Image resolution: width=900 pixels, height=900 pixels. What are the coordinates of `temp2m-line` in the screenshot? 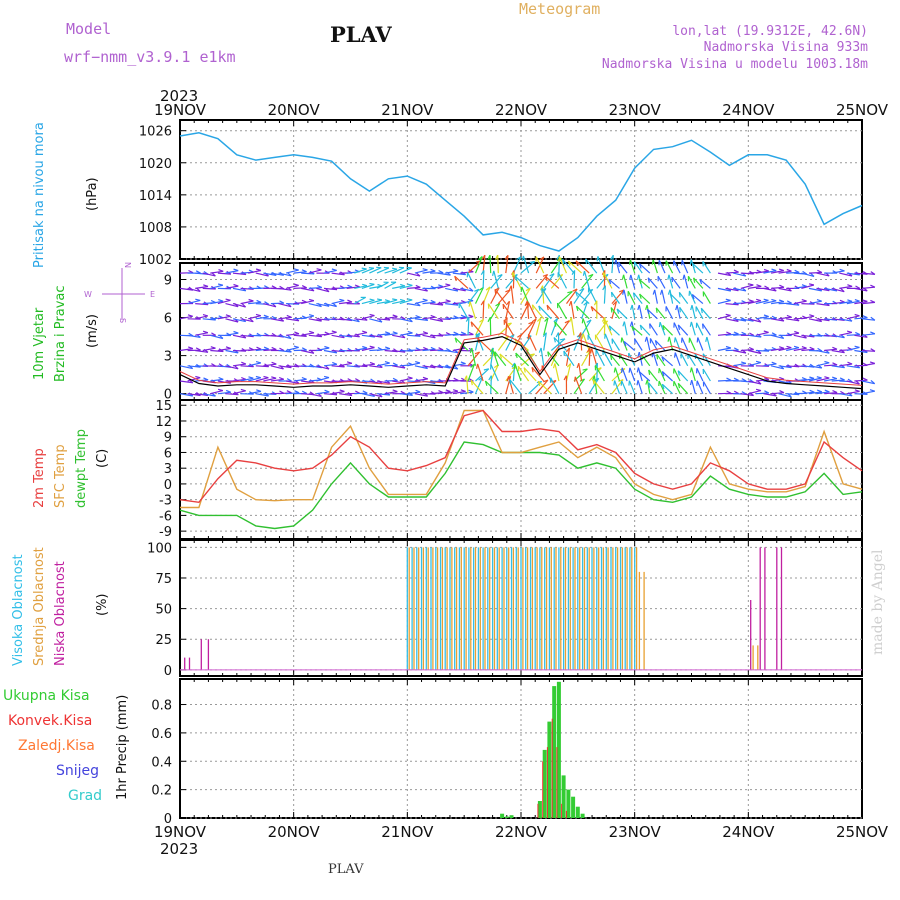 It's located at (521, 456).